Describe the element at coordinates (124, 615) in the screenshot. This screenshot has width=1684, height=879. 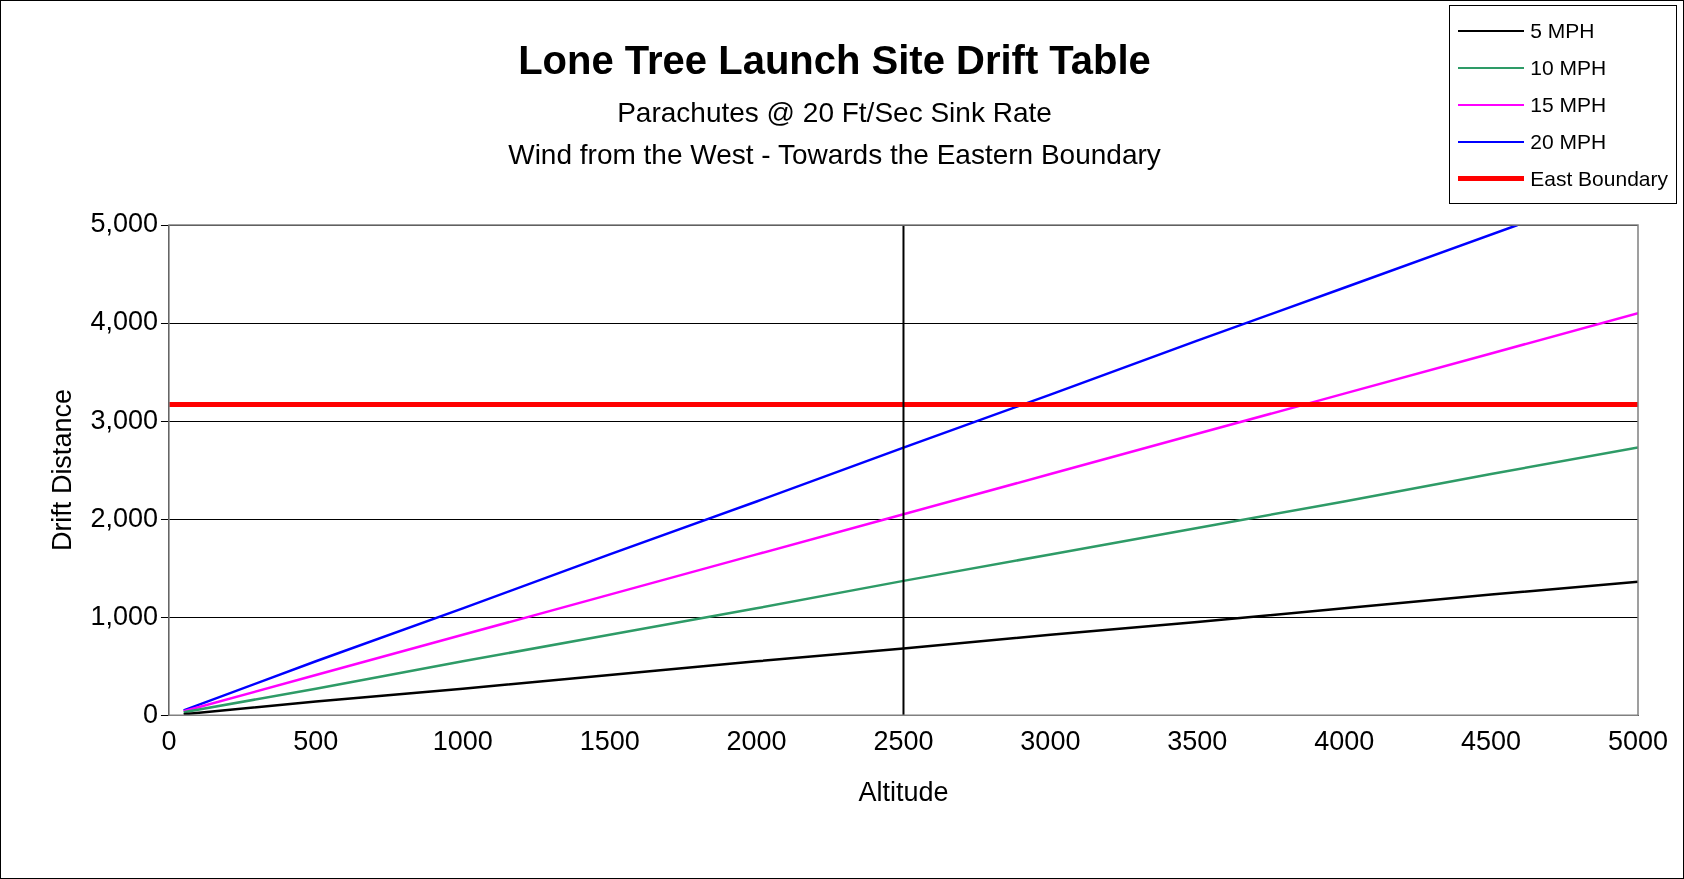
I see `y-tick-label: 1,000` at that location.